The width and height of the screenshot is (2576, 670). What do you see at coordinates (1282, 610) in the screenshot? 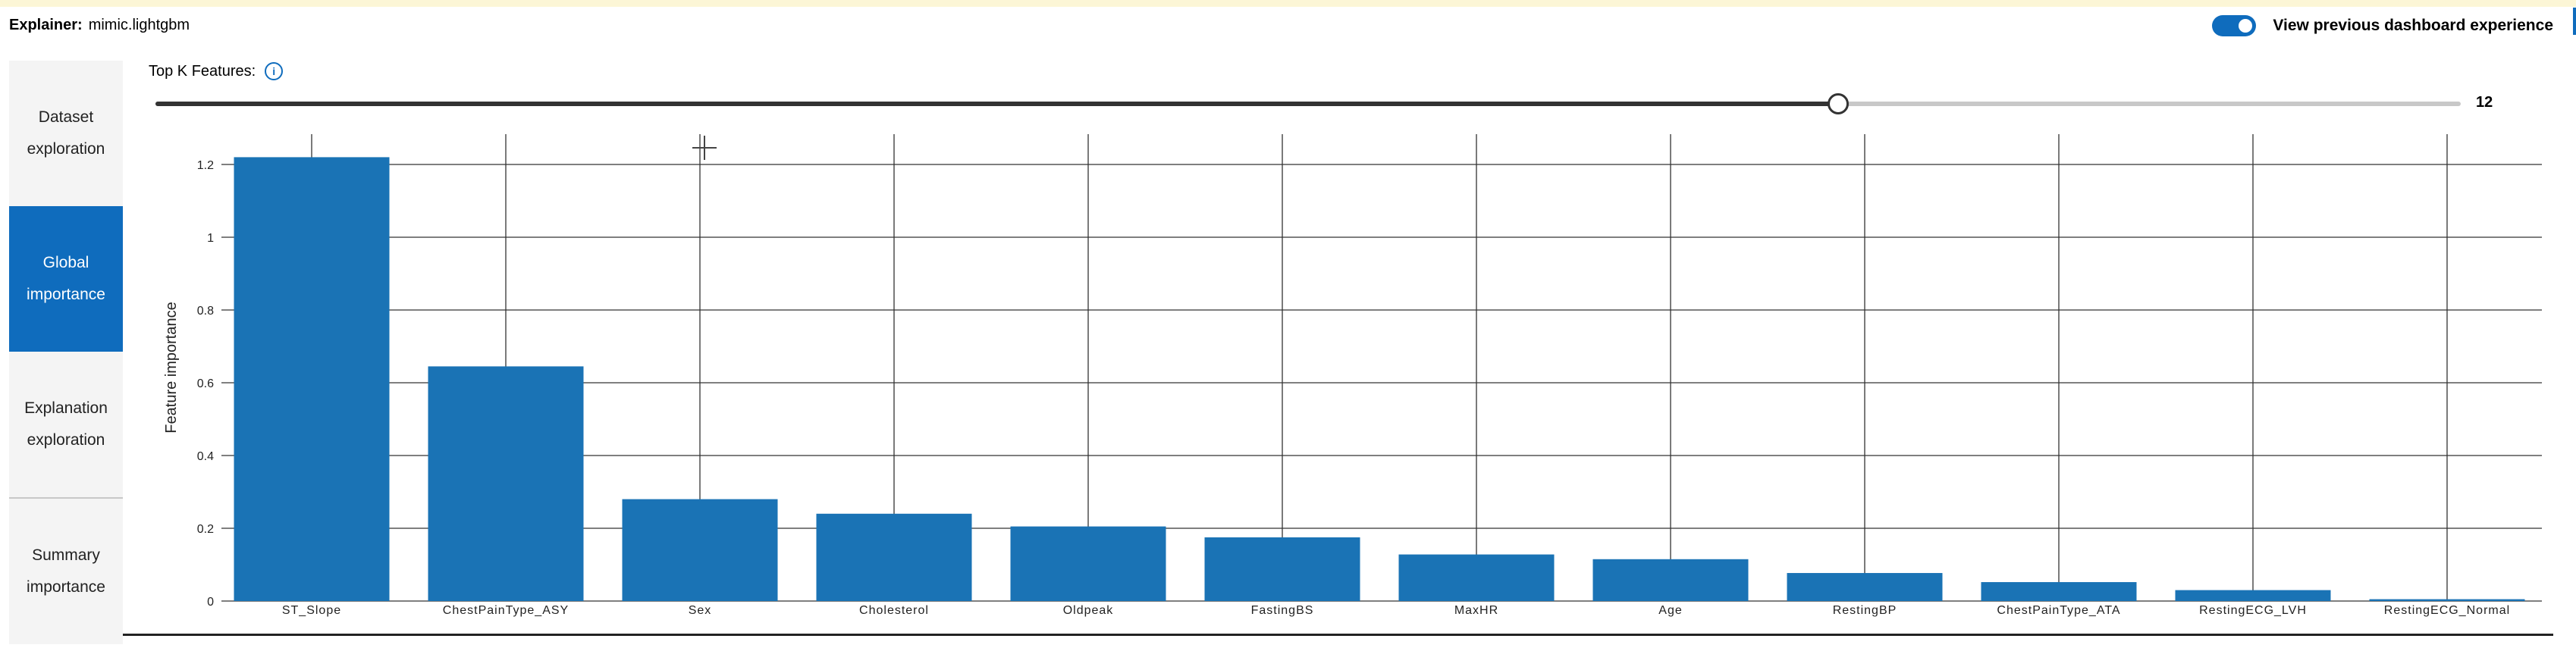
I see `x-tick-label: FastingBS` at bounding box center [1282, 610].